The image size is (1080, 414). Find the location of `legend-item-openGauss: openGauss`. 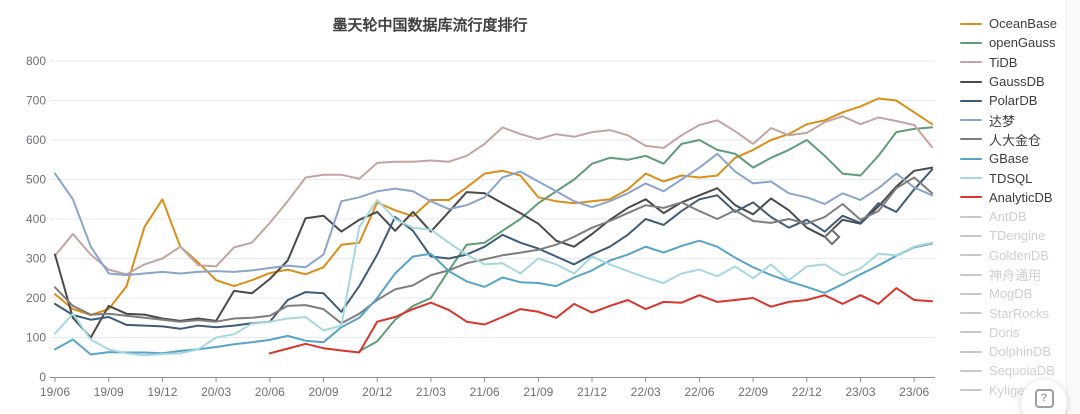

legend-item-openGauss: openGauss is located at coordinates (1015, 42).